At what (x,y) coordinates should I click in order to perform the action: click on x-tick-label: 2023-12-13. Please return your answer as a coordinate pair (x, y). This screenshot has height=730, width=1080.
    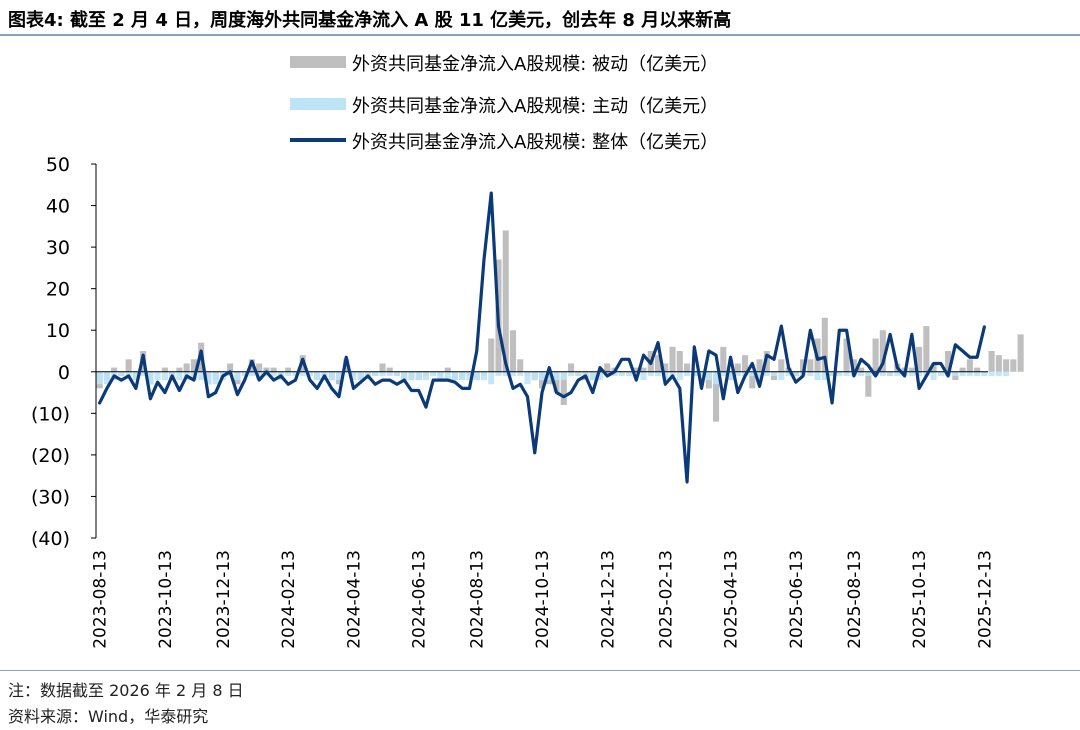
    Looking at the image, I should click on (224, 599).